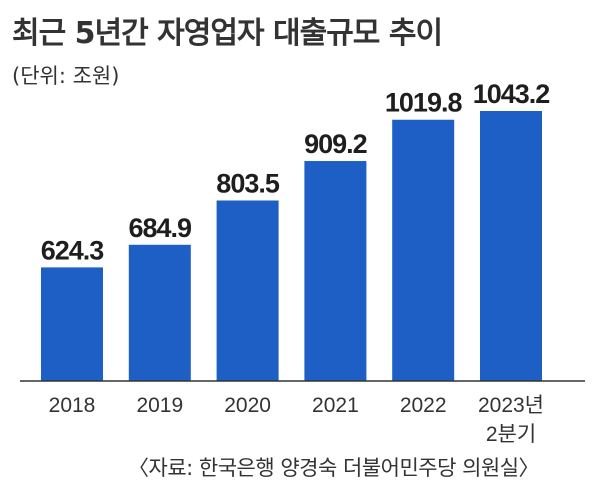  I want to click on unit-note: (단위: 조원), so click(66, 76).